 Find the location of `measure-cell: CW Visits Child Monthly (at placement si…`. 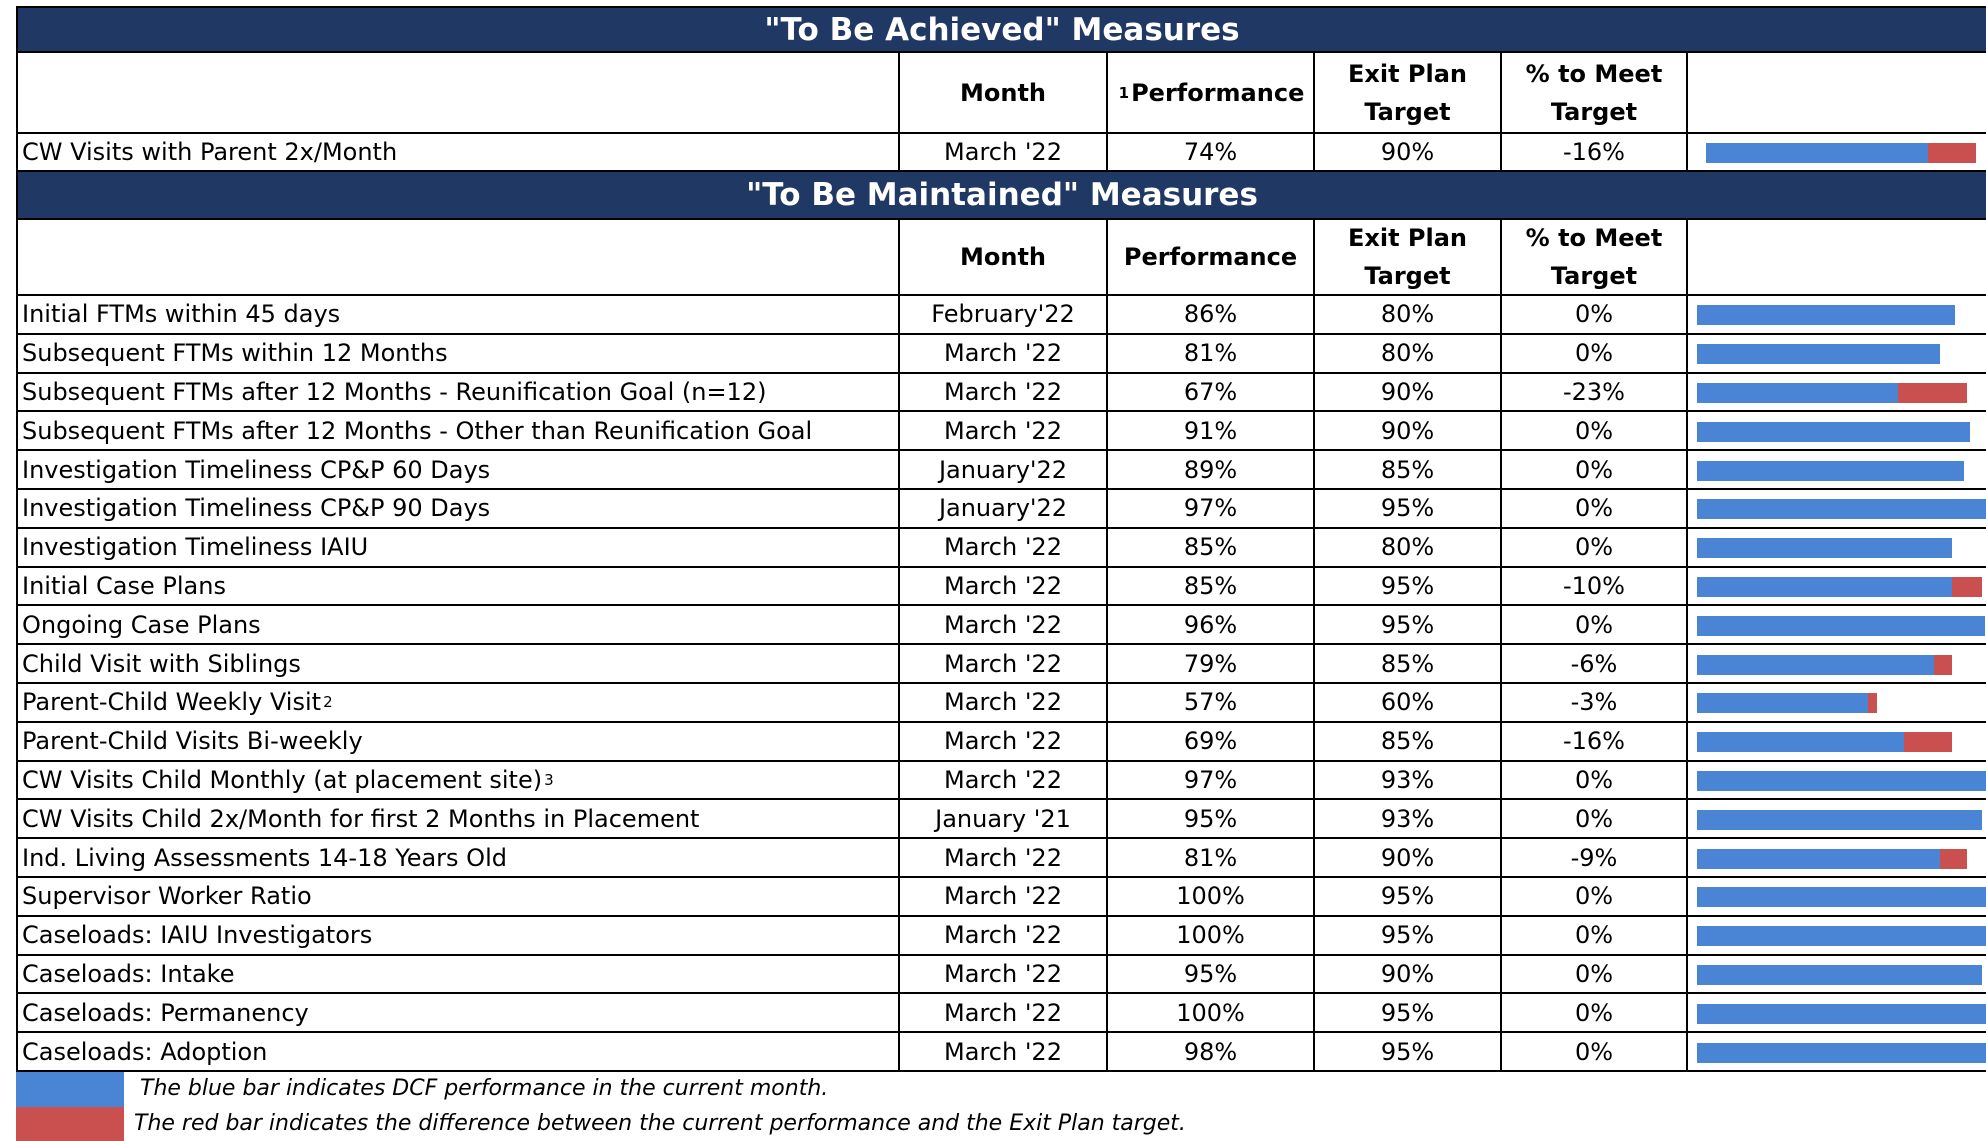

measure-cell: CW Visits Child Monthly (at placement si… is located at coordinates (458, 781).